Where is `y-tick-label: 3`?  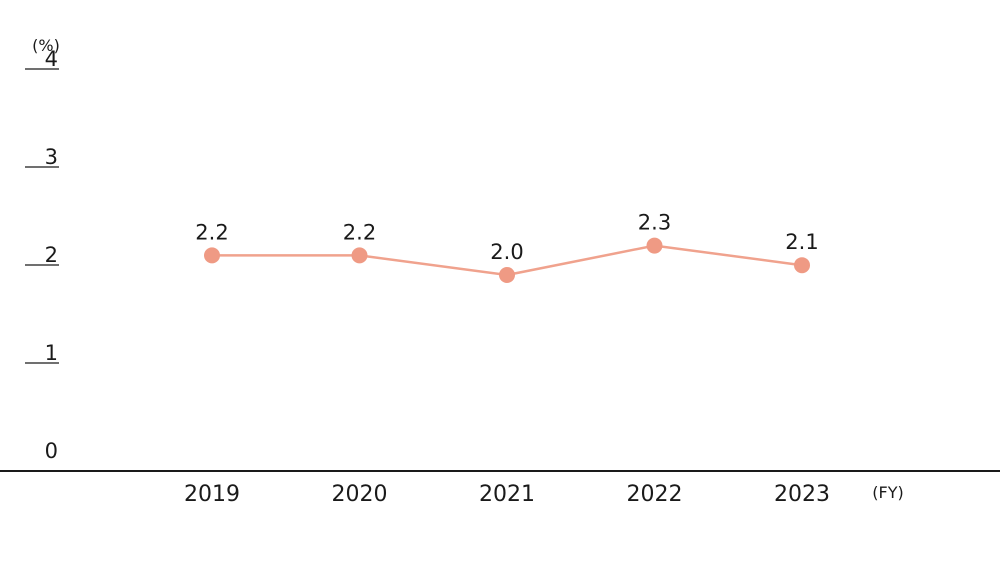
y-tick-label: 3 is located at coordinates (51, 157).